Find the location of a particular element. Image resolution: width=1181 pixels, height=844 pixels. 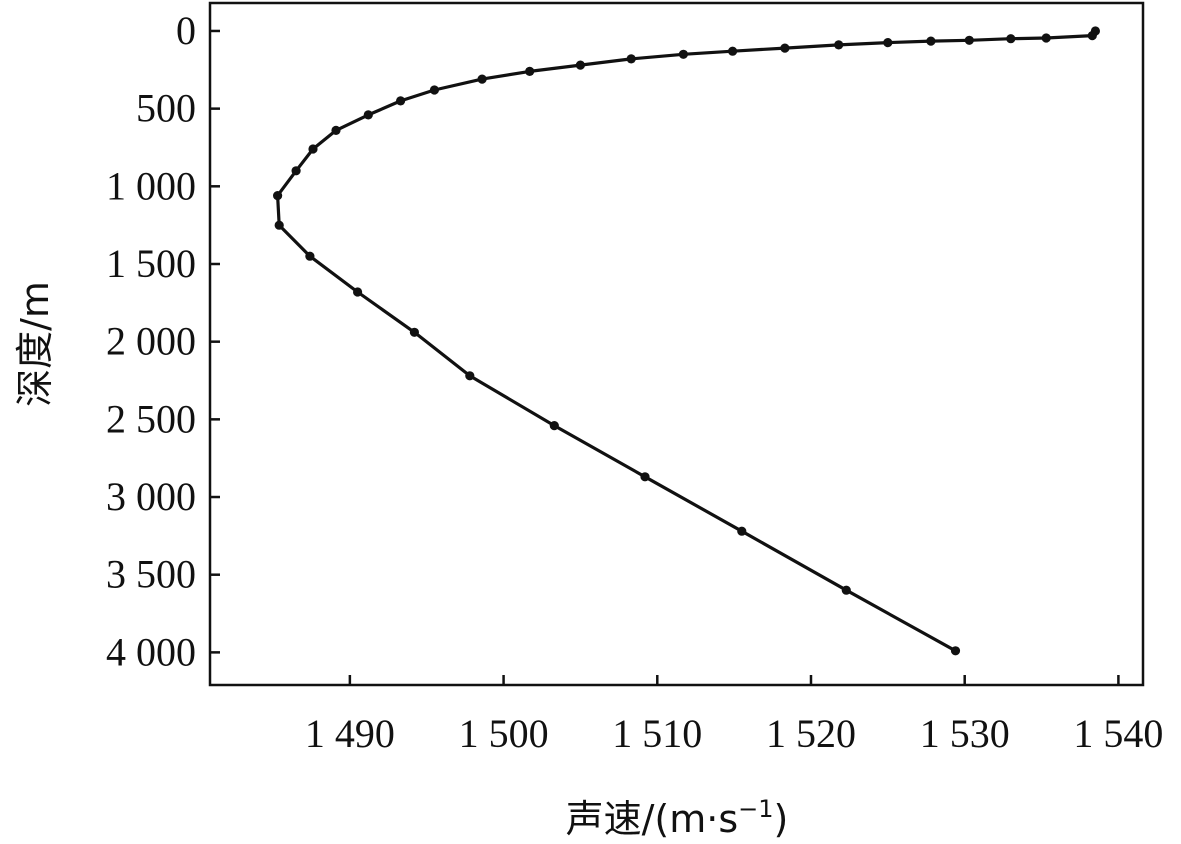

x-axis: 1 490 1 500 1 510 1 520 1 530 1 540 is located at coordinates (734, 715).